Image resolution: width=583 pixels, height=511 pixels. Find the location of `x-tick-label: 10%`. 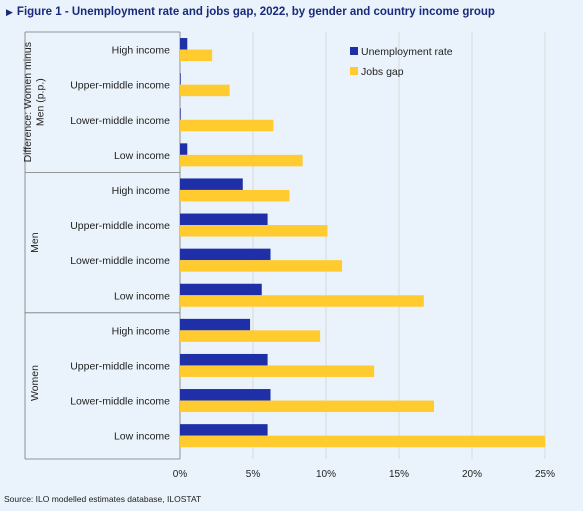

x-tick-label: 10% is located at coordinates (326, 474).